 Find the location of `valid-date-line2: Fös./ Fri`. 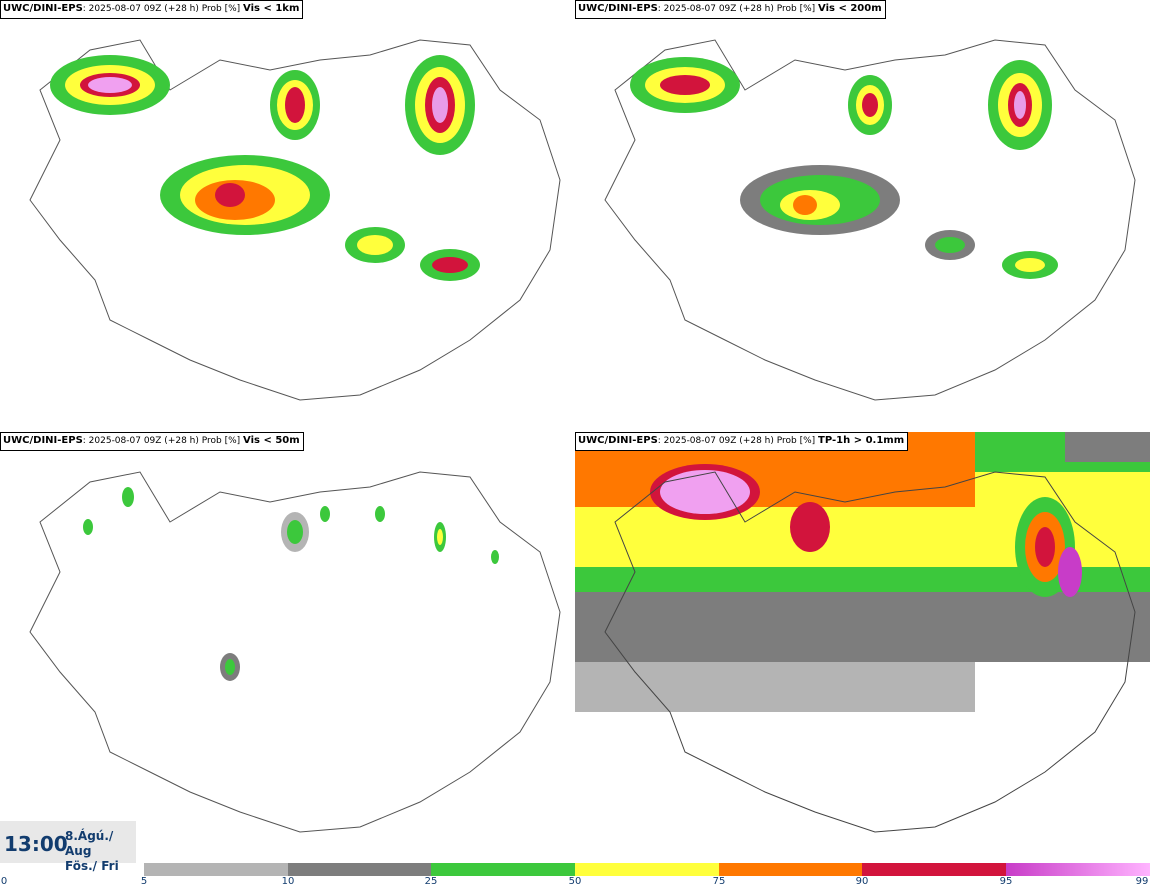

valid-date-line2: Fös./ Fri is located at coordinates (92, 866).